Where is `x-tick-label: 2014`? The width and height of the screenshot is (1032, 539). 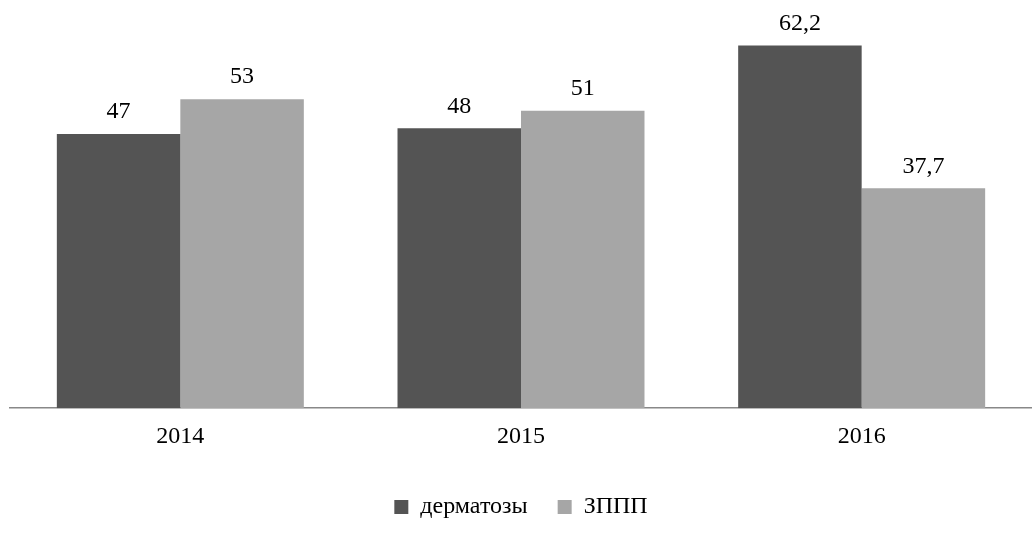 x-tick-label: 2014 is located at coordinates (180, 434).